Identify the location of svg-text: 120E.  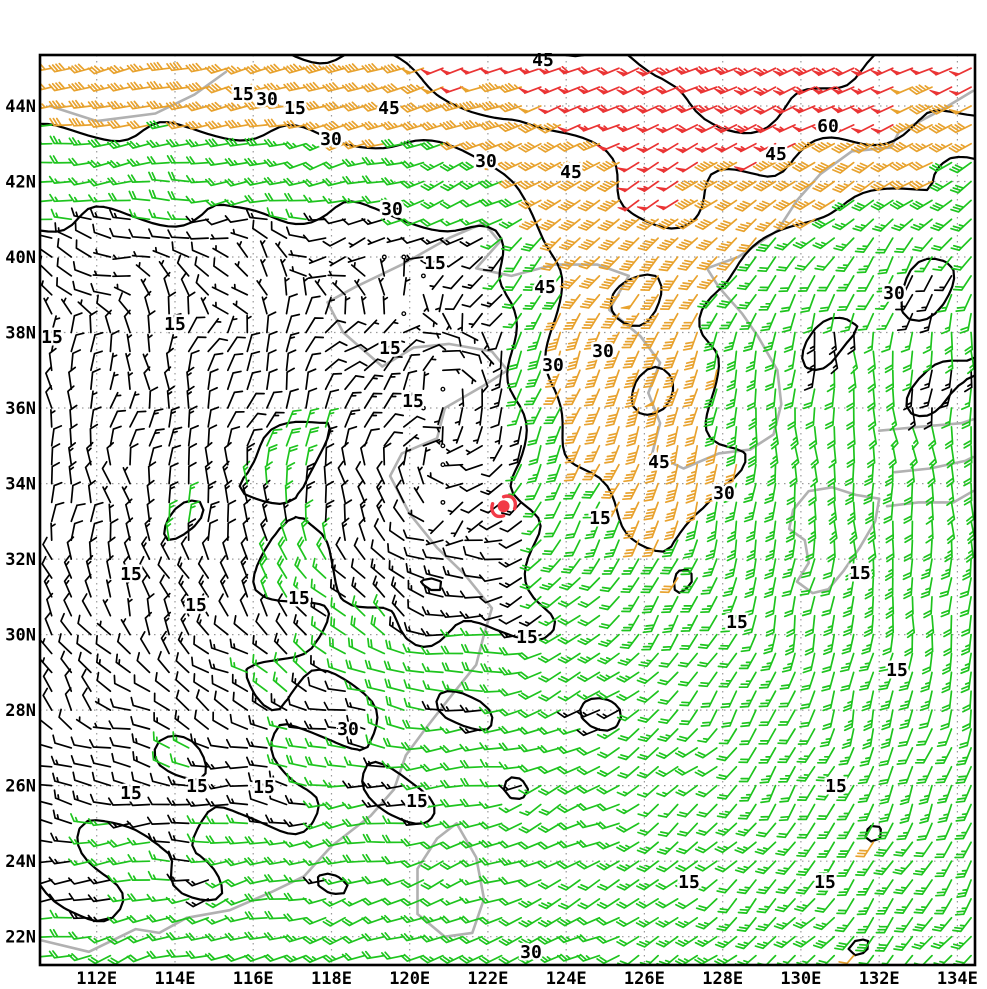
(409, 979).